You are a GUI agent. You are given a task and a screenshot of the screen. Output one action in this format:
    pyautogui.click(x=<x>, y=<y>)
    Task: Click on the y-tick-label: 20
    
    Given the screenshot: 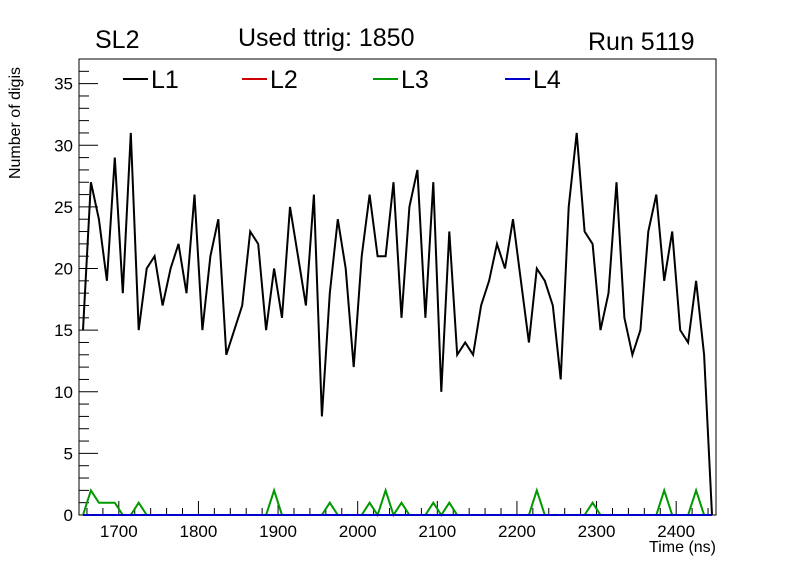 What is the action you would take?
    pyautogui.click(x=63, y=269)
    